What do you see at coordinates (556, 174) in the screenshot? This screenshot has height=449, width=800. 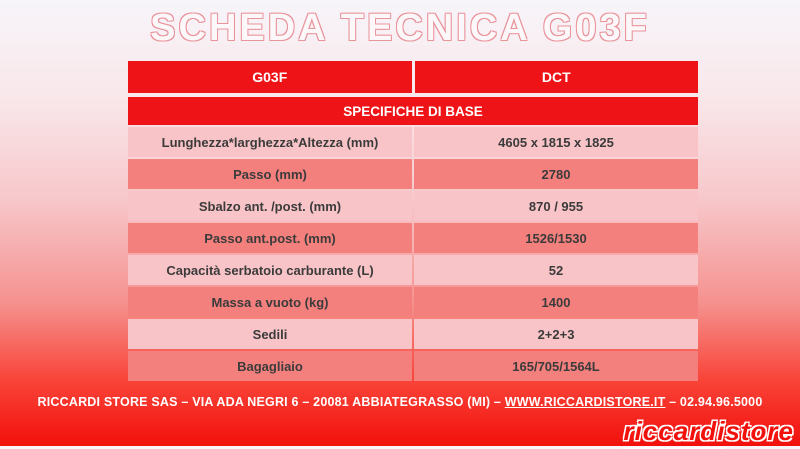 I see `row-value: 2780` at bounding box center [556, 174].